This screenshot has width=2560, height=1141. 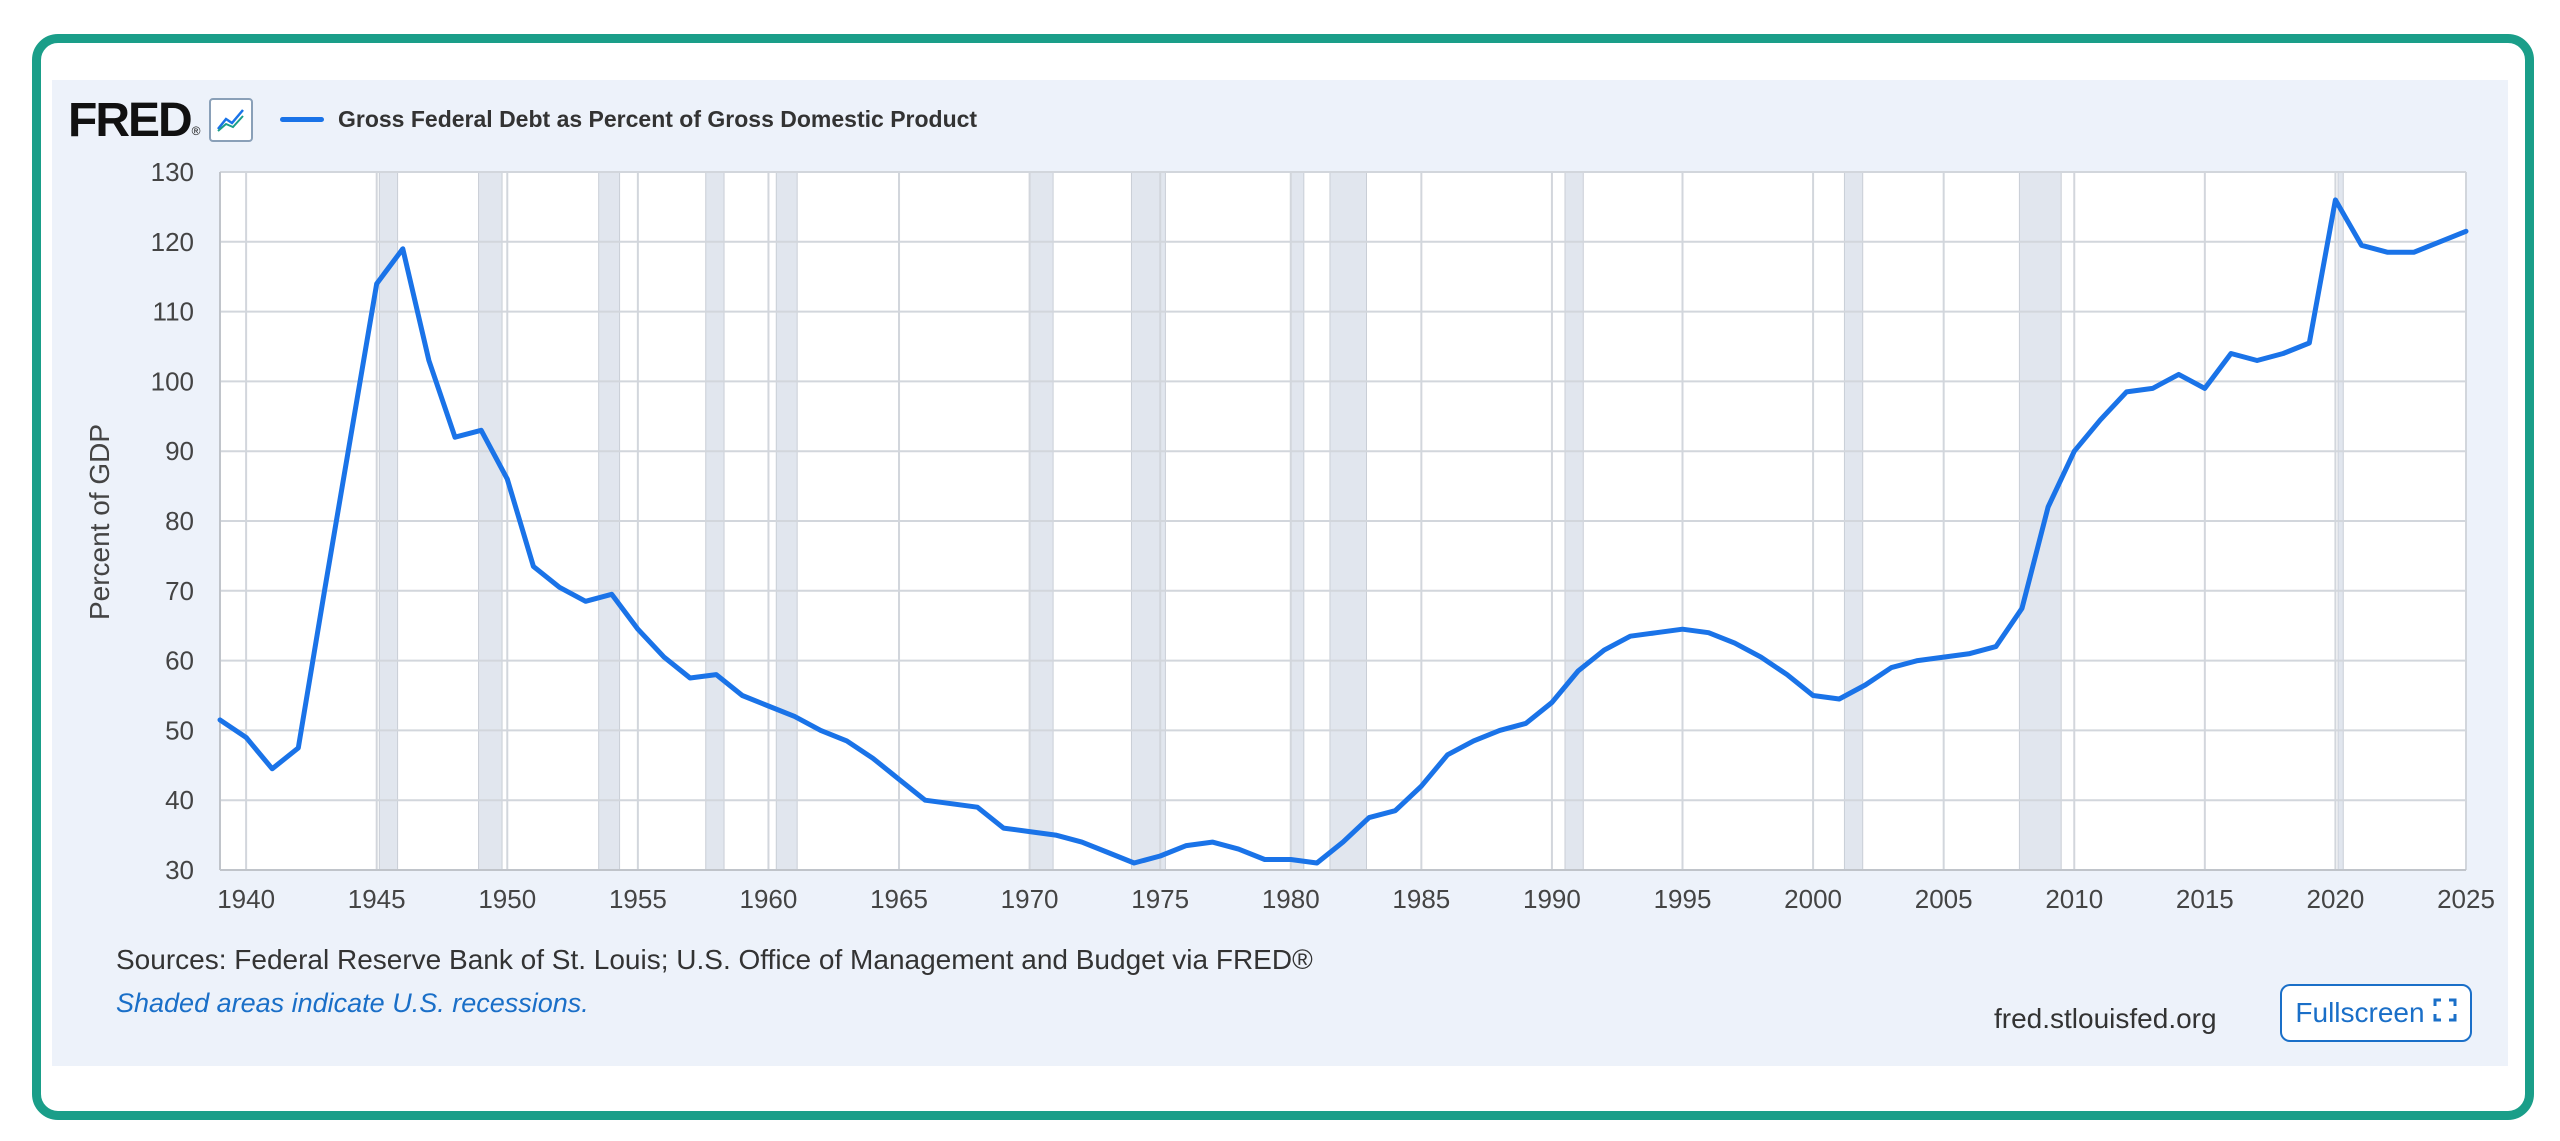 What do you see at coordinates (179, 661) in the screenshot?
I see `y-tick-label: 60` at bounding box center [179, 661].